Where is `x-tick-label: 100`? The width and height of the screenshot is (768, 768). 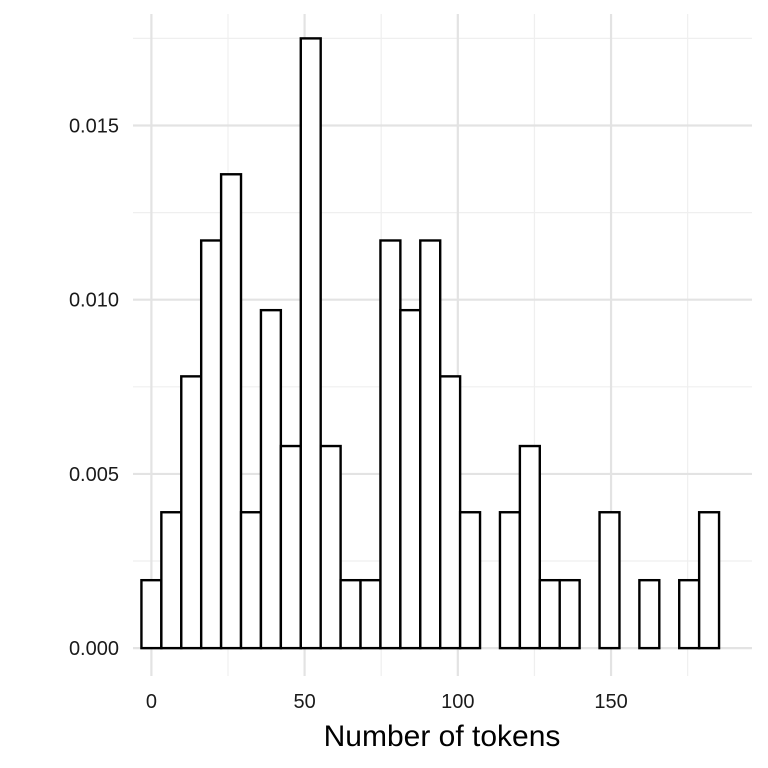 x-tick-label: 100 is located at coordinates (457, 702).